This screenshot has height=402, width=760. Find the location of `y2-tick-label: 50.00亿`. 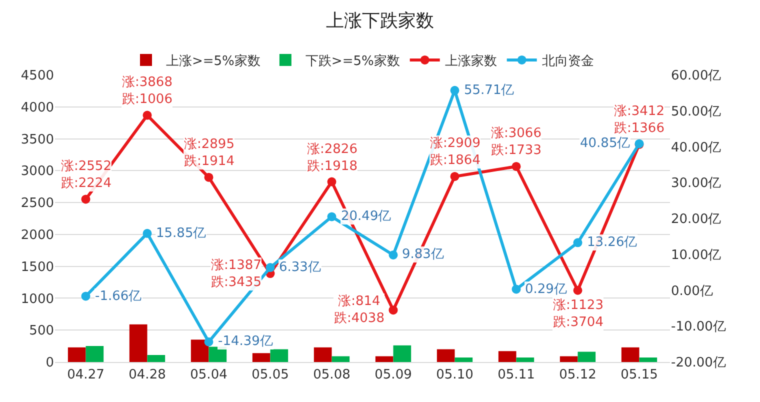

y2-tick-label: 50.00亿 is located at coordinates (696, 112).